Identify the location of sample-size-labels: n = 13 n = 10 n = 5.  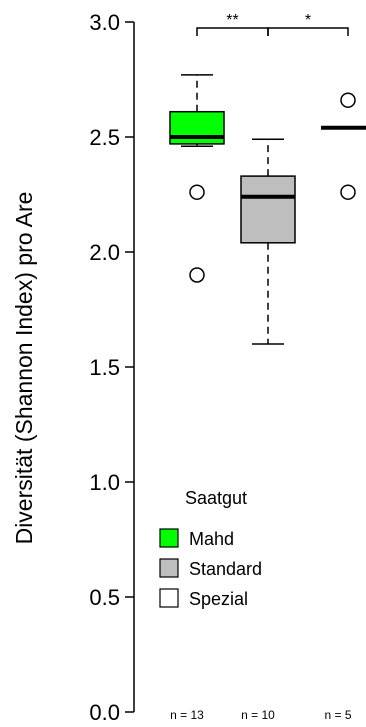
(261, 715).